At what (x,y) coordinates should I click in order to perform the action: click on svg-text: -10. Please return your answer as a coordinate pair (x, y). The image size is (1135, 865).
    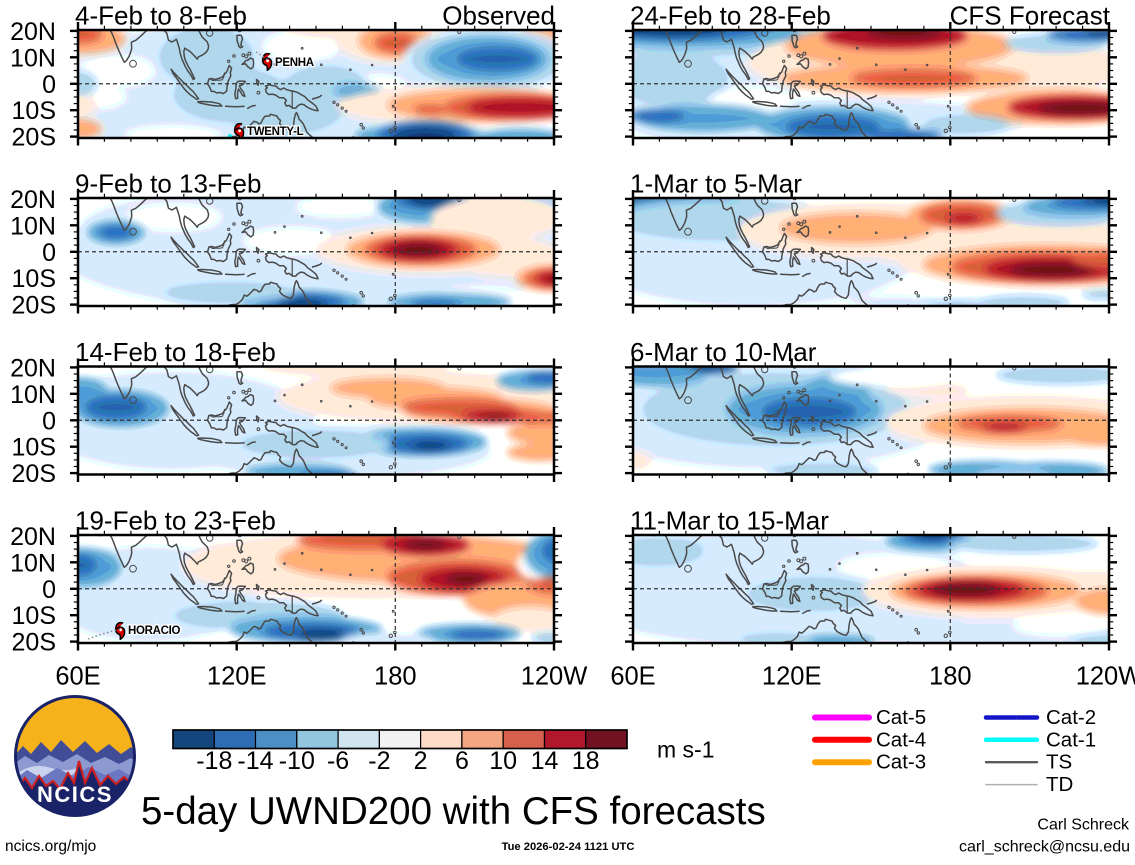
    Looking at the image, I should click on (297, 761).